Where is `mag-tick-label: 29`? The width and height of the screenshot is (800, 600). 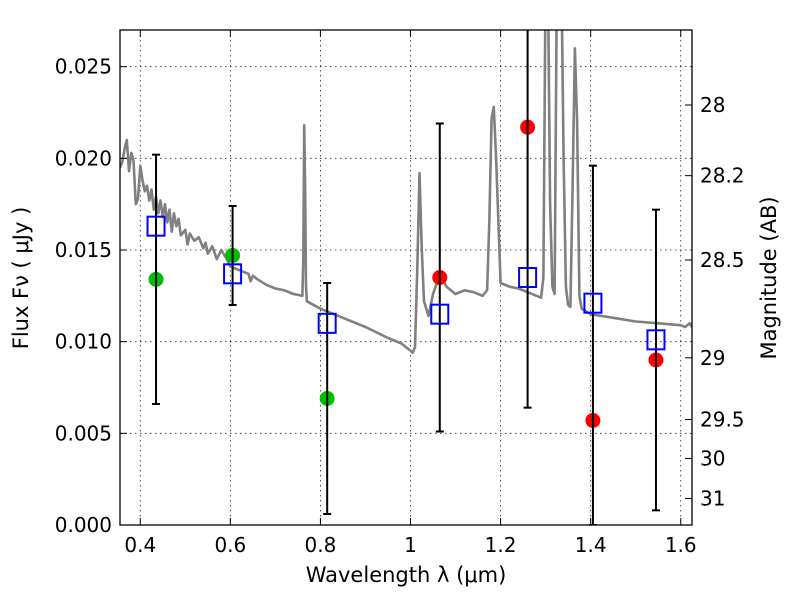
mag-tick-label: 29 is located at coordinates (712, 358).